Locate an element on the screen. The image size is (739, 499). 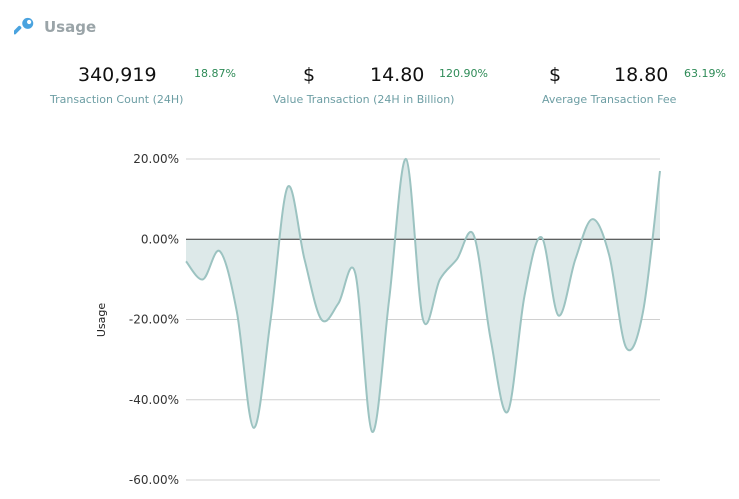
y-tick-label: -40.00% is located at coordinates (154, 400).